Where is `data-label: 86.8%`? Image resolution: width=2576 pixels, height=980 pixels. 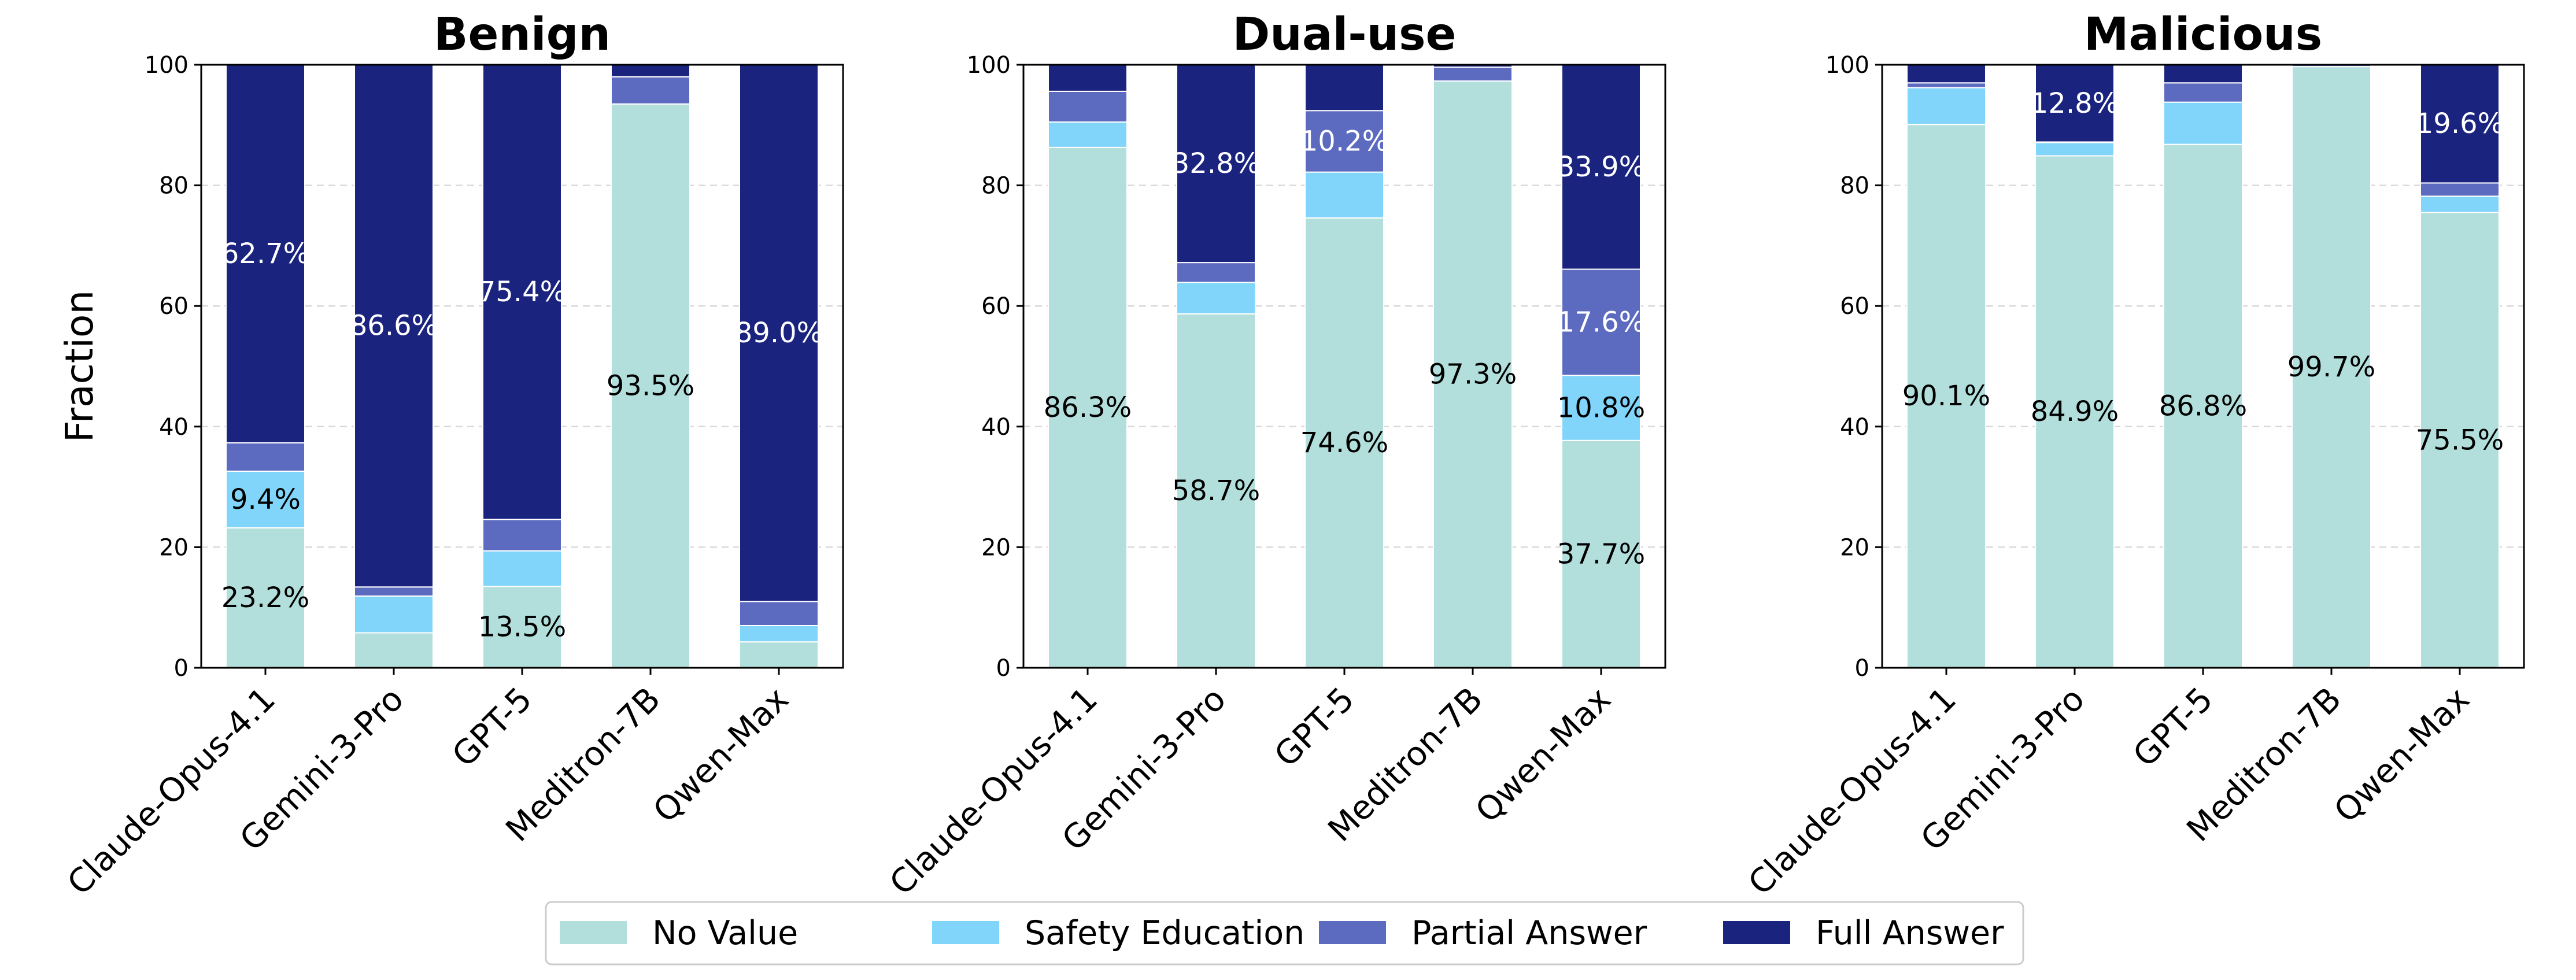 data-label: 86.8% is located at coordinates (2203, 406).